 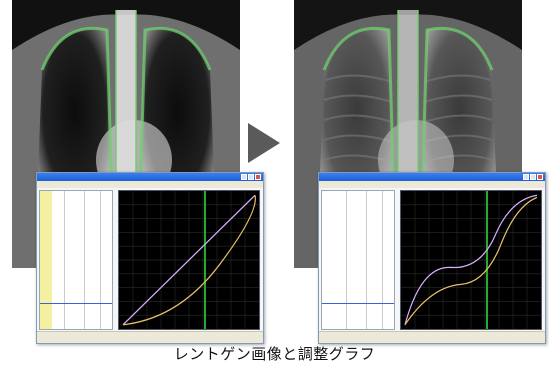 What do you see at coordinates (264, 143) in the screenshot?
I see `arrow-icon` at bounding box center [264, 143].